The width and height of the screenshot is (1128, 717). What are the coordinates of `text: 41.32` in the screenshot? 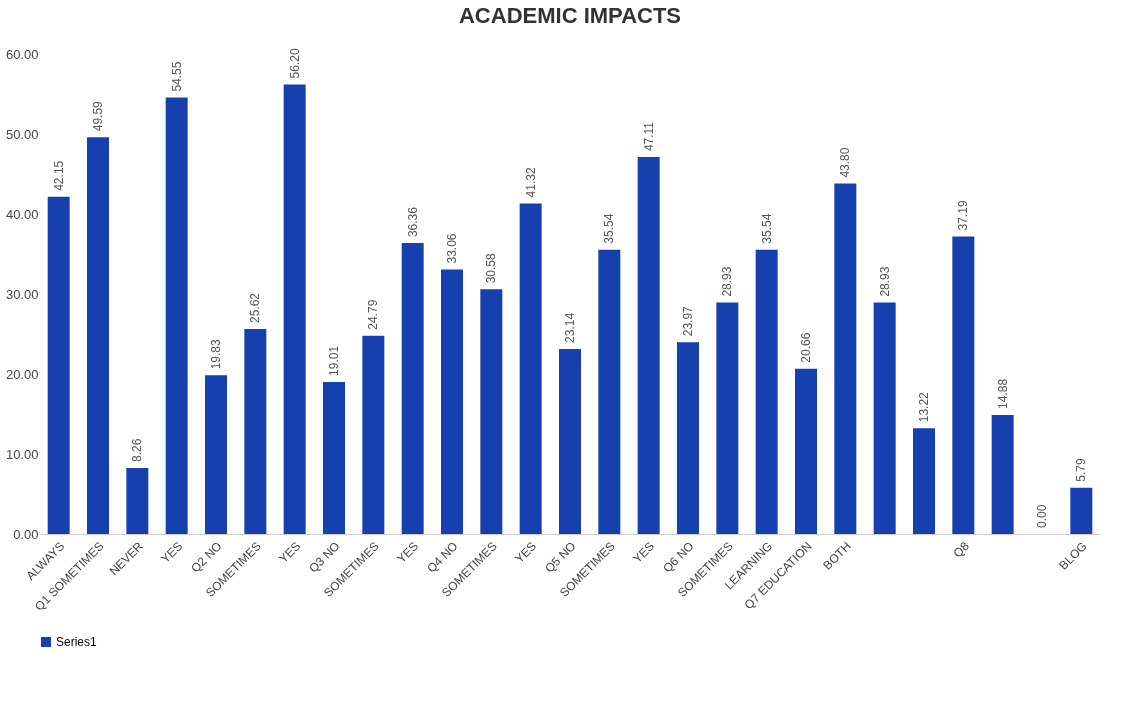 It's located at (530, 182).